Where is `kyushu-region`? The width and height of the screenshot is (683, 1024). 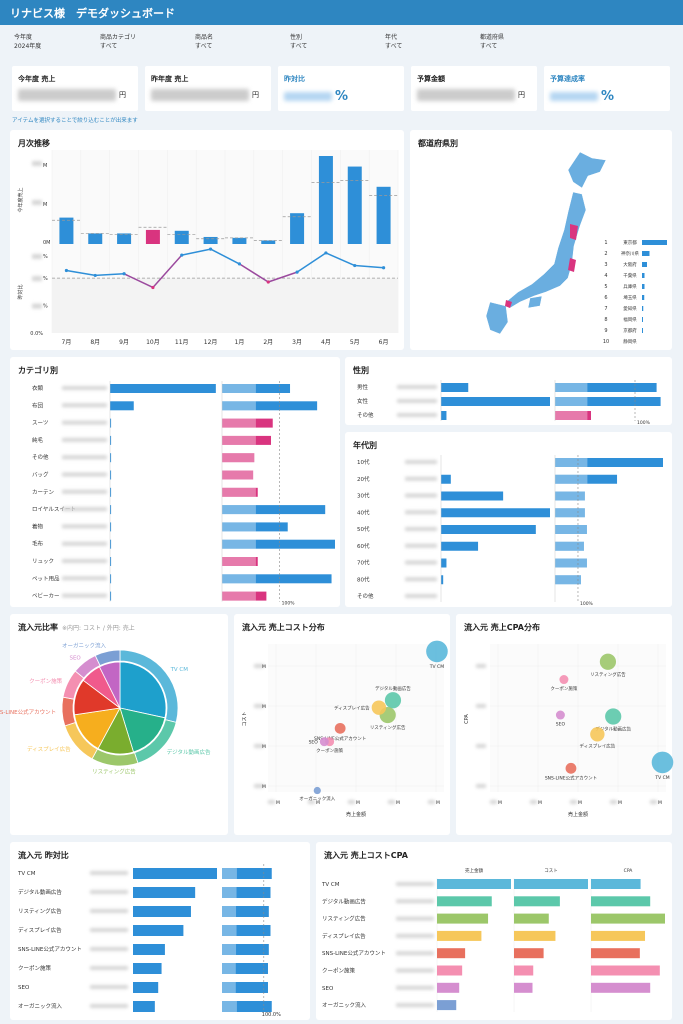 kyushu-region is located at coordinates (497, 318).